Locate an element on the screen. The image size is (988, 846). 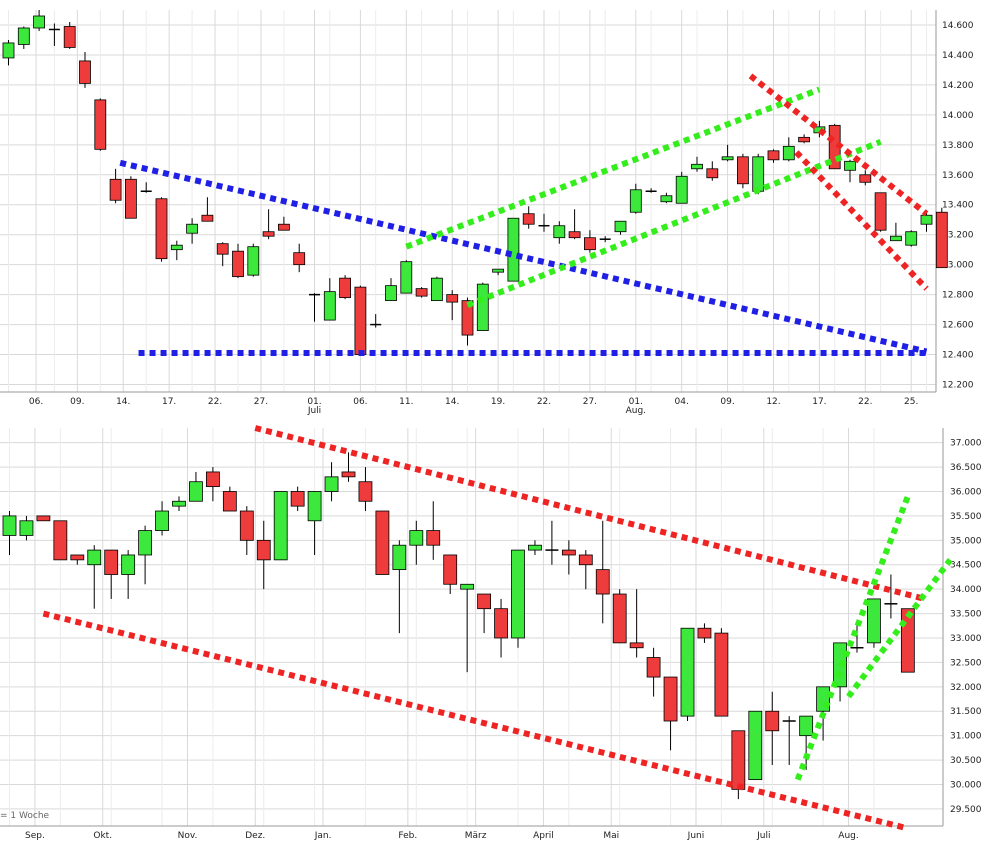
x-tick-label: 17. is located at coordinates (819, 402).